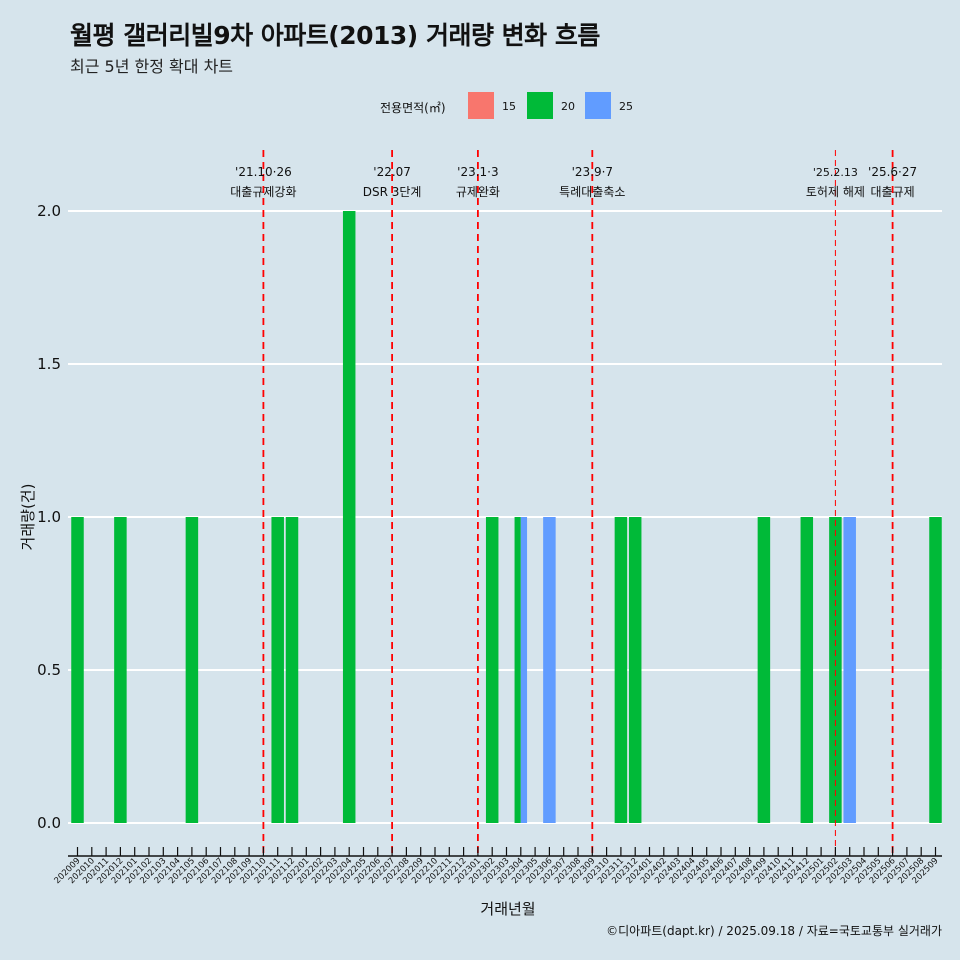 The image size is (960, 960). I want to click on y-tick-label: 2.0, so click(49, 211).